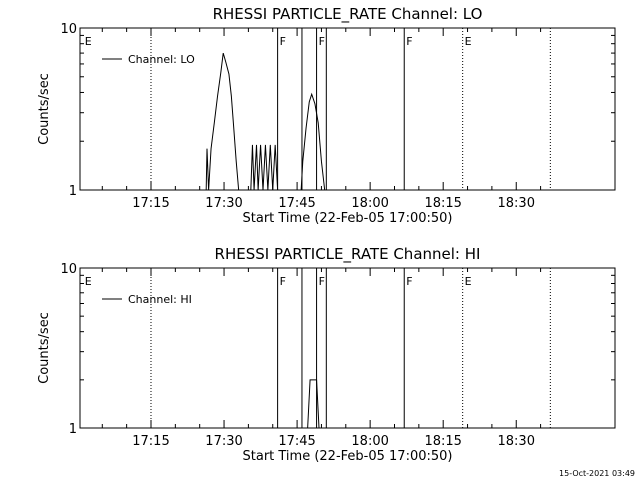 Image resolution: width=640 pixels, height=480 pixels. What do you see at coordinates (161, 59) in the screenshot?
I see `legend-label: Channel: LO` at bounding box center [161, 59].